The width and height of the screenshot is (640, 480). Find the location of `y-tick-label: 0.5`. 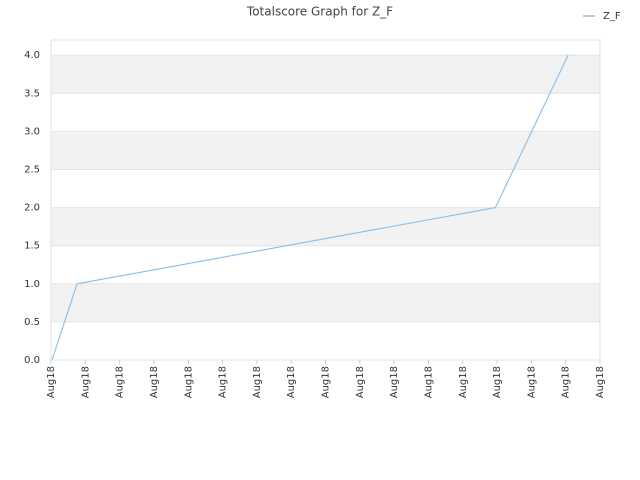

y-tick-label: 0.5 is located at coordinates (32, 322).